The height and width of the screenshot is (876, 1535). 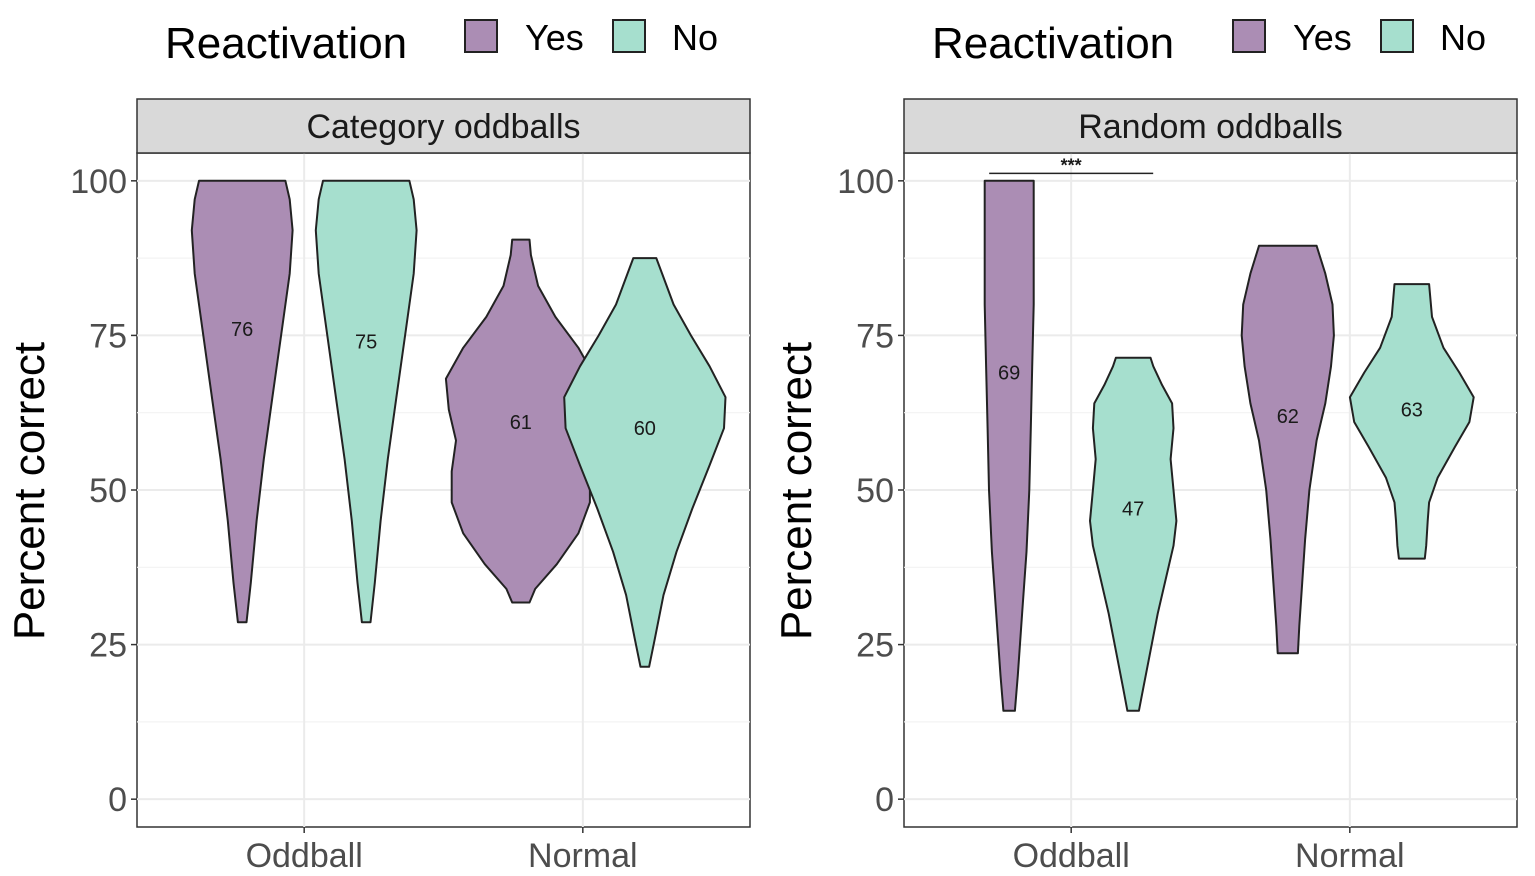 I want to click on significance-bracket: ***, so click(x=1071, y=165).